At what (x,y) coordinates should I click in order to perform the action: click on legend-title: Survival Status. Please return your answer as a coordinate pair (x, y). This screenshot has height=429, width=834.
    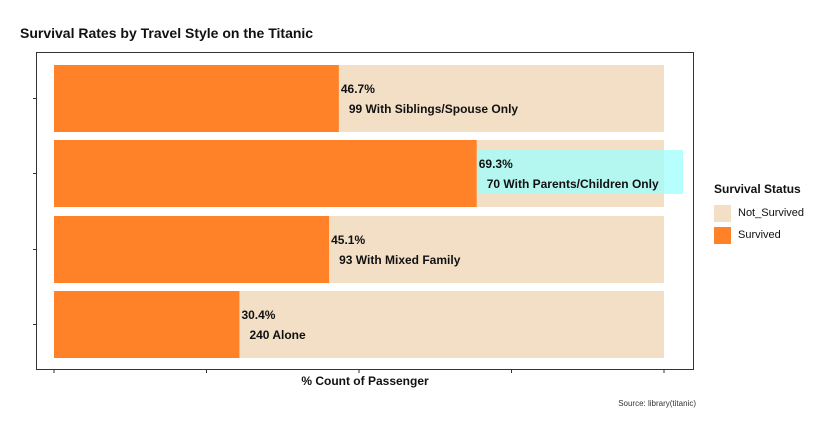
    Looking at the image, I should click on (757, 189).